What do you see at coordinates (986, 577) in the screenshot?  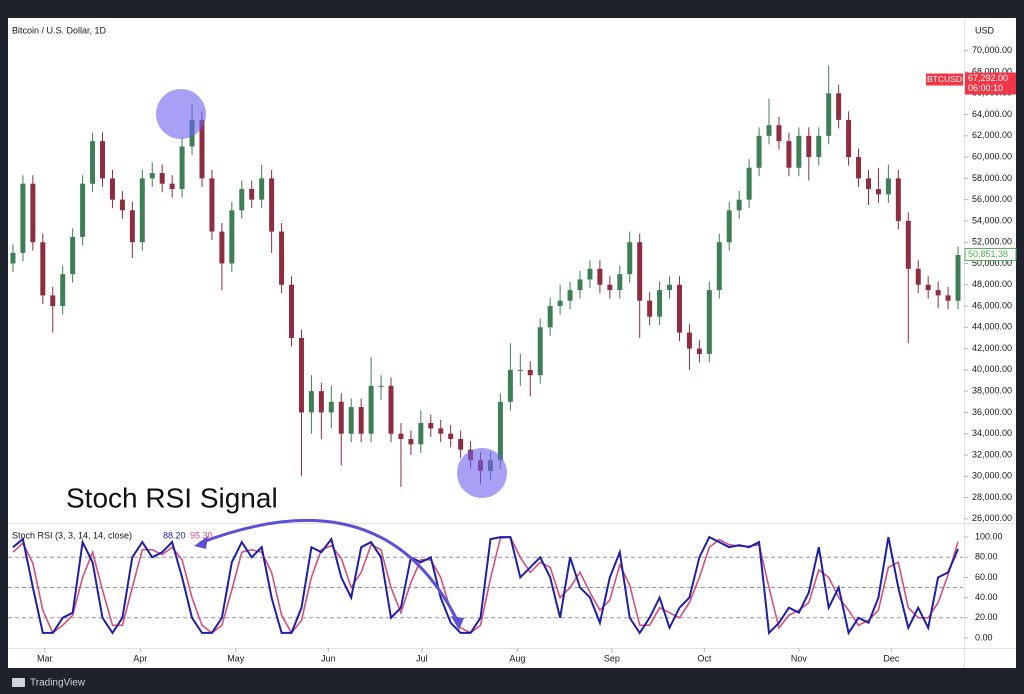 I see `y-tick-label: 60.00` at bounding box center [986, 577].